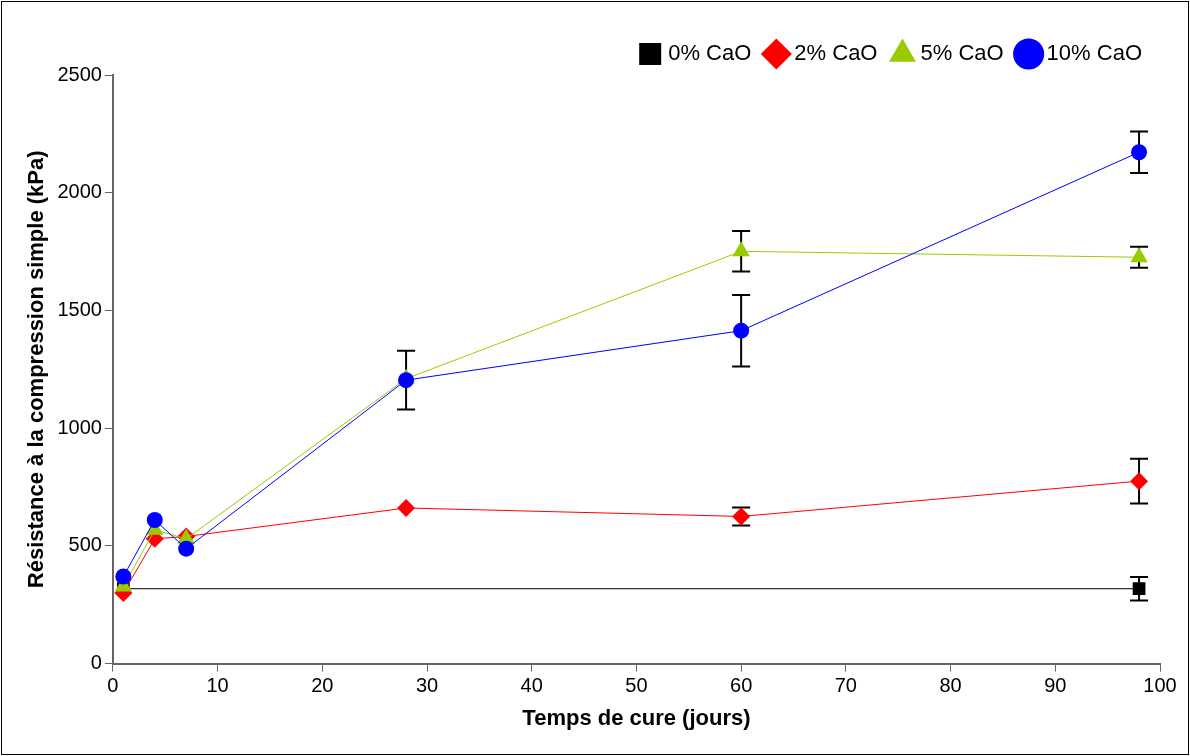  Describe the element at coordinates (1160, 685) in the screenshot. I see `x-tick-label: 100` at that location.